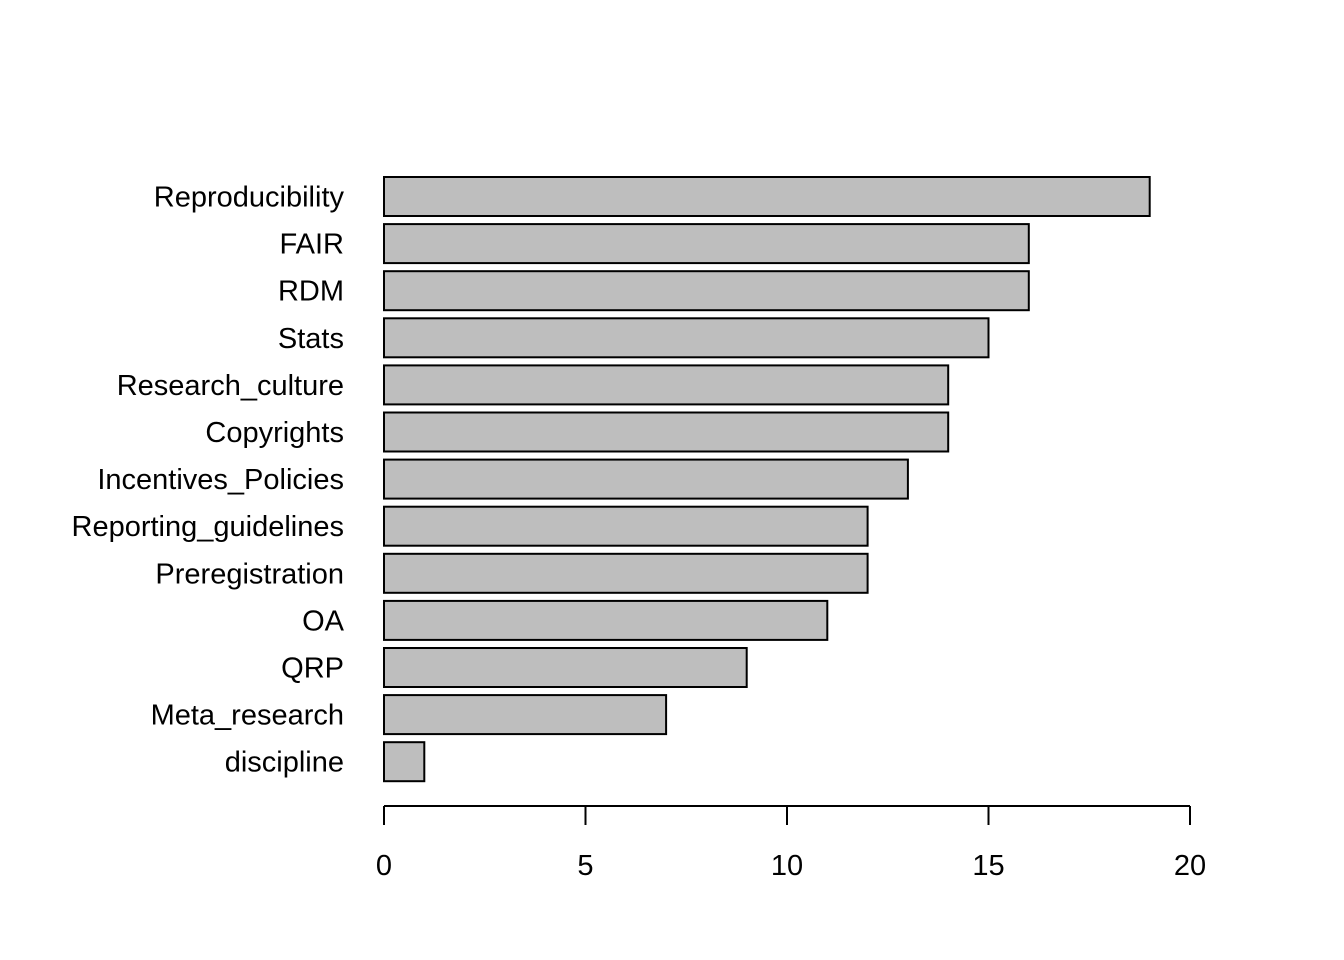 The height and width of the screenshot is (960, 1344). I want to click on category-label: discipline, so click(284, 763).